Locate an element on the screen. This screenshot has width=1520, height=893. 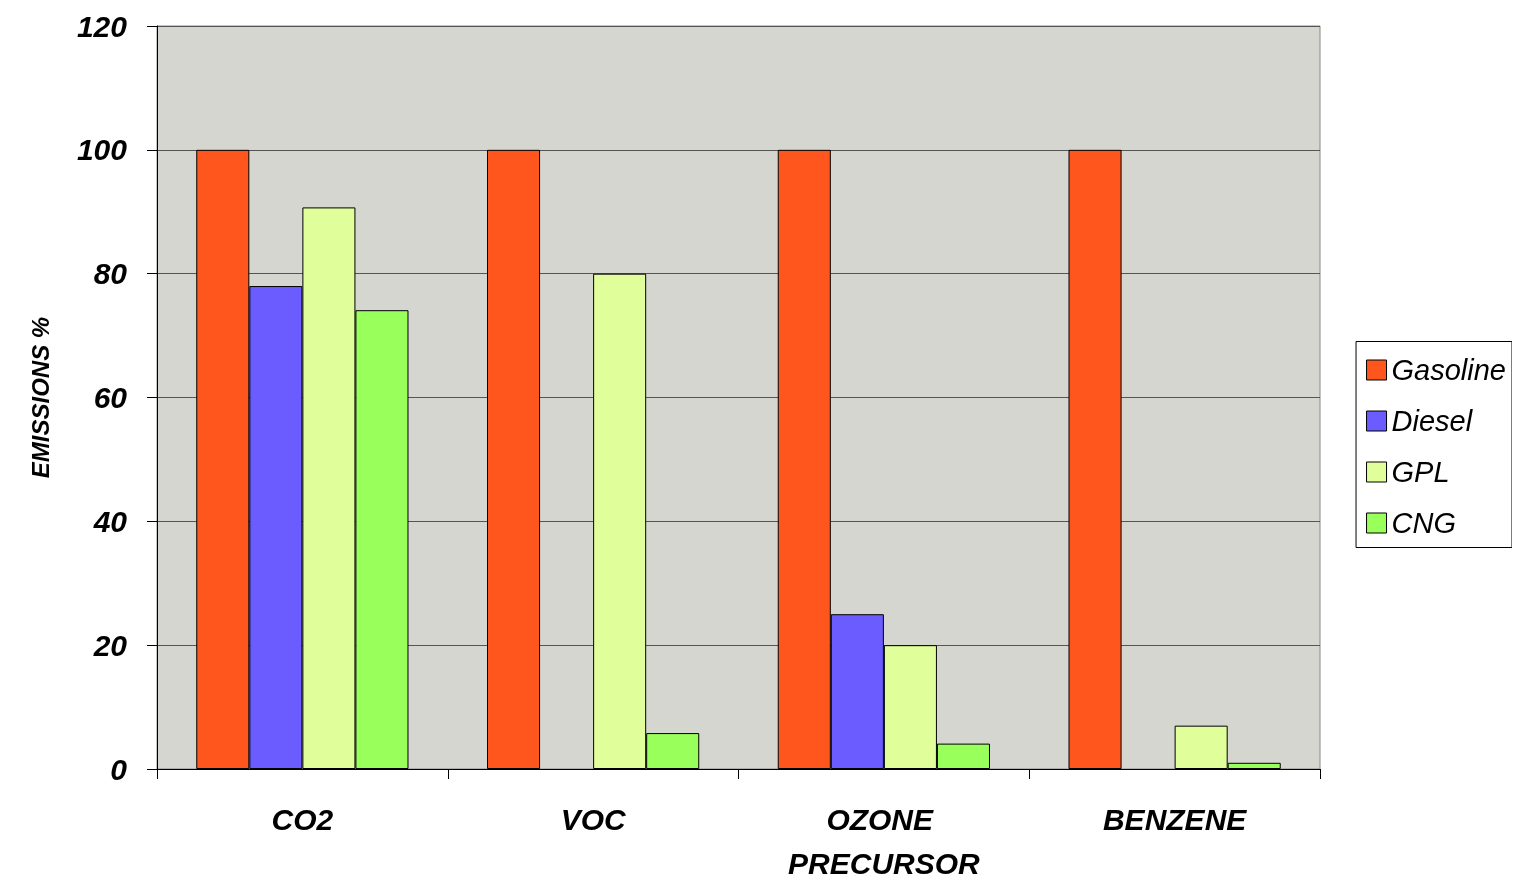
legend-label: GPL is located at coordinates (1420, 472).